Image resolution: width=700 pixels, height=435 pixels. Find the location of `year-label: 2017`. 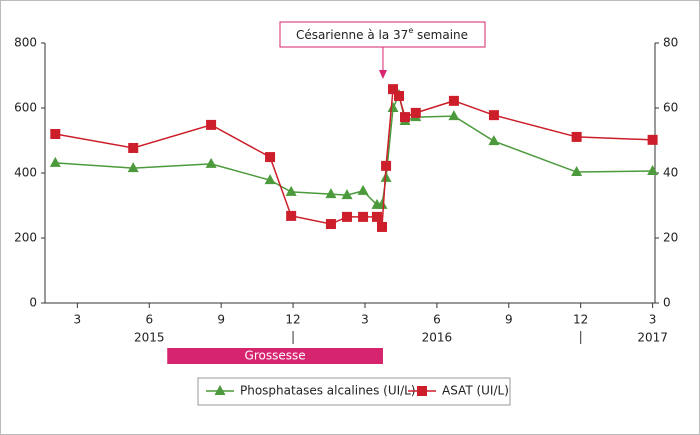

year-label: 2017 is located at coordinates (652, 338).